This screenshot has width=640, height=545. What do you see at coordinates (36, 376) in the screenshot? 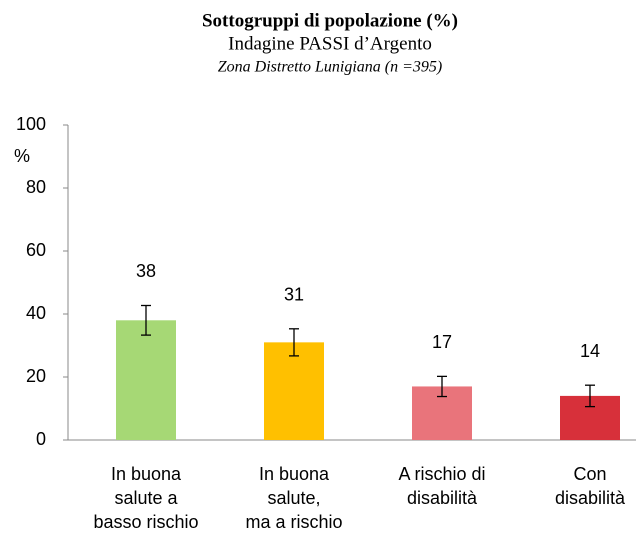
I see `y-tick-label: 20` at bounding box center [36, 376].